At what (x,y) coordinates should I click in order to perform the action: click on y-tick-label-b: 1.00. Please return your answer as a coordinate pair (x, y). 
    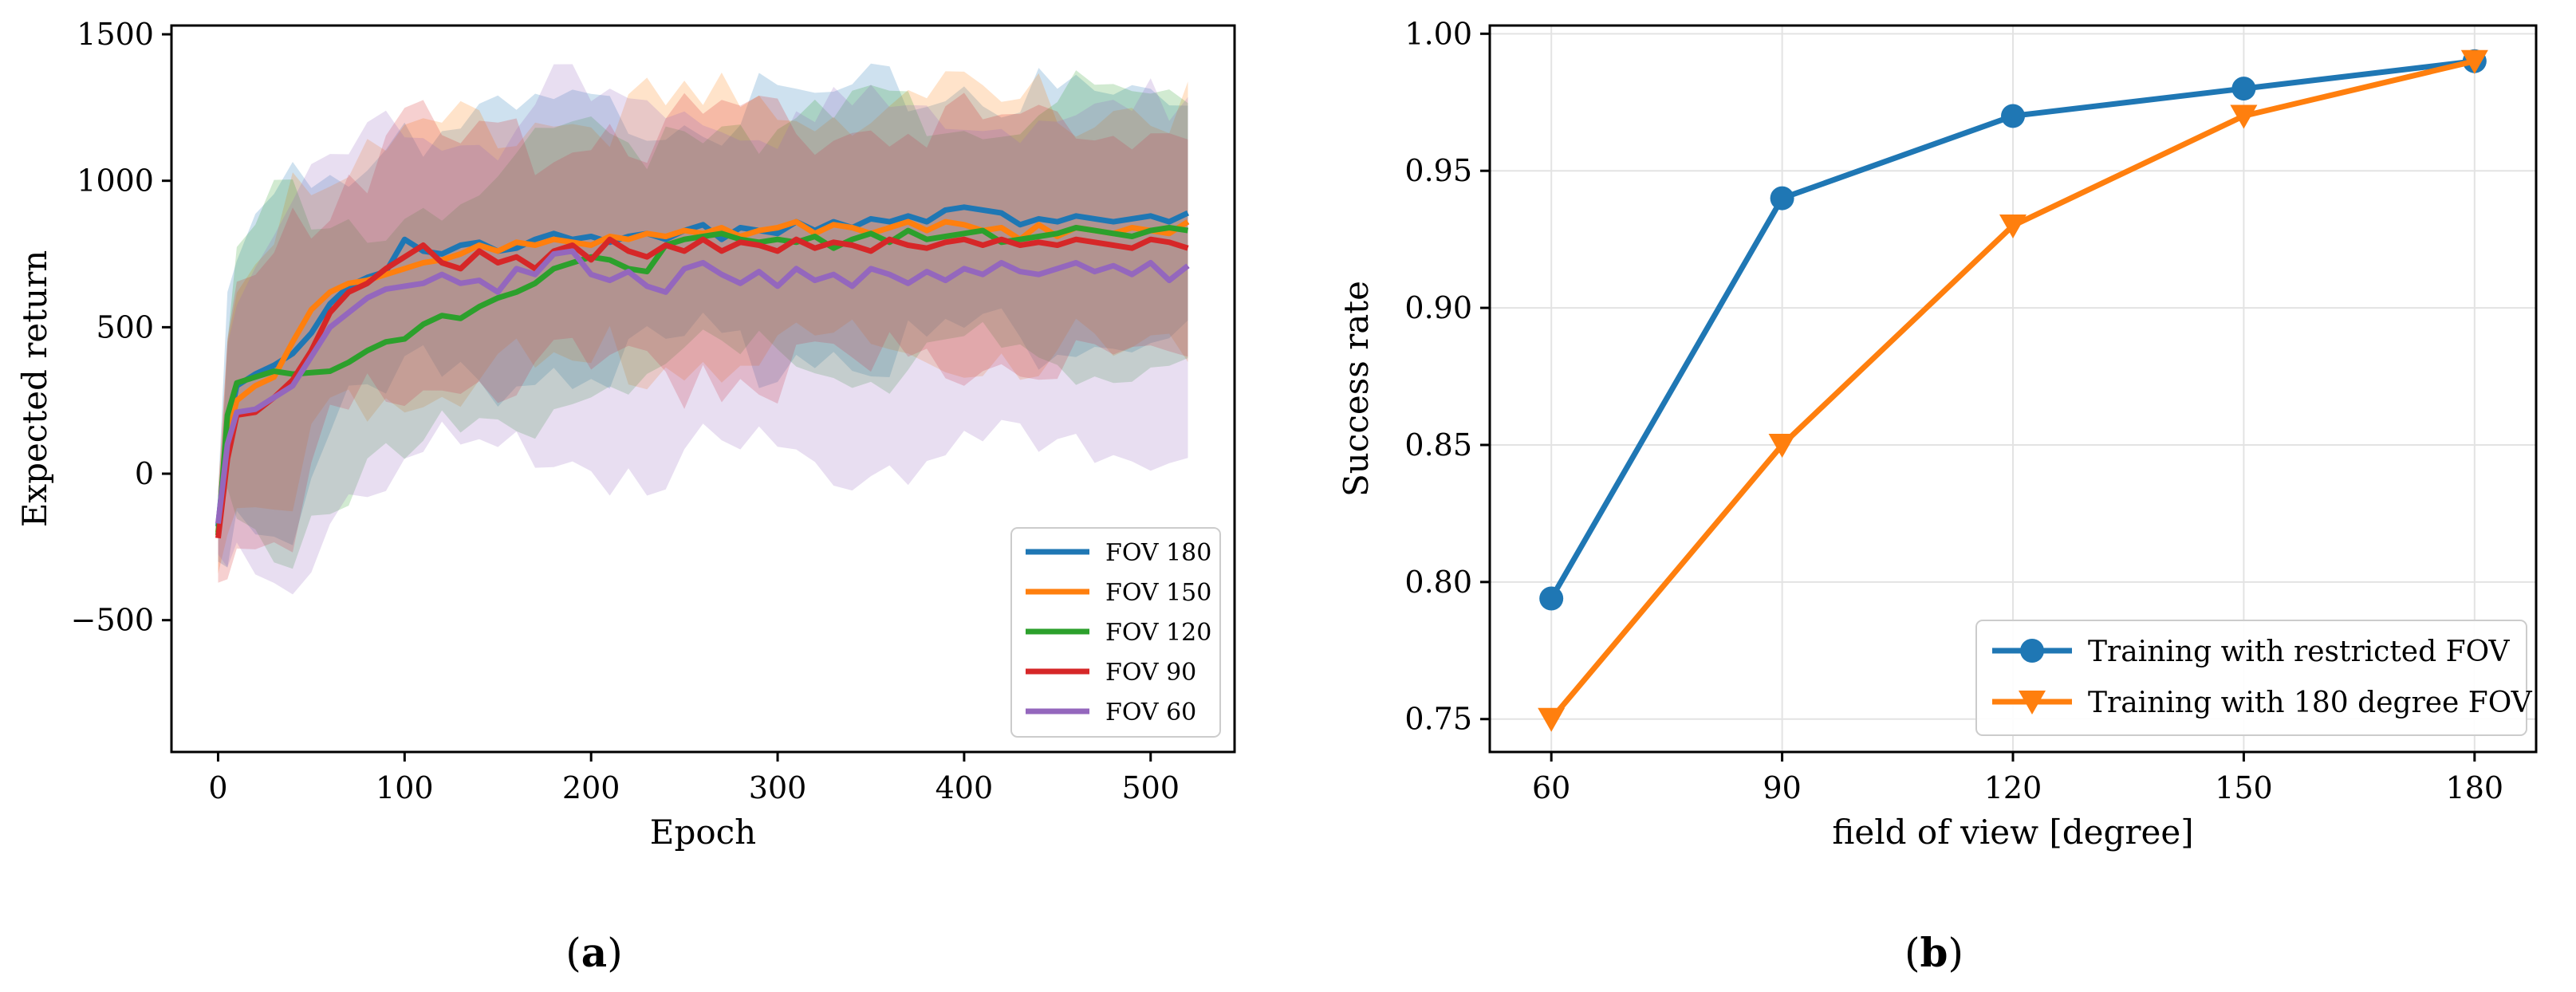
    Looking at the image, I should click on (1438, 34).